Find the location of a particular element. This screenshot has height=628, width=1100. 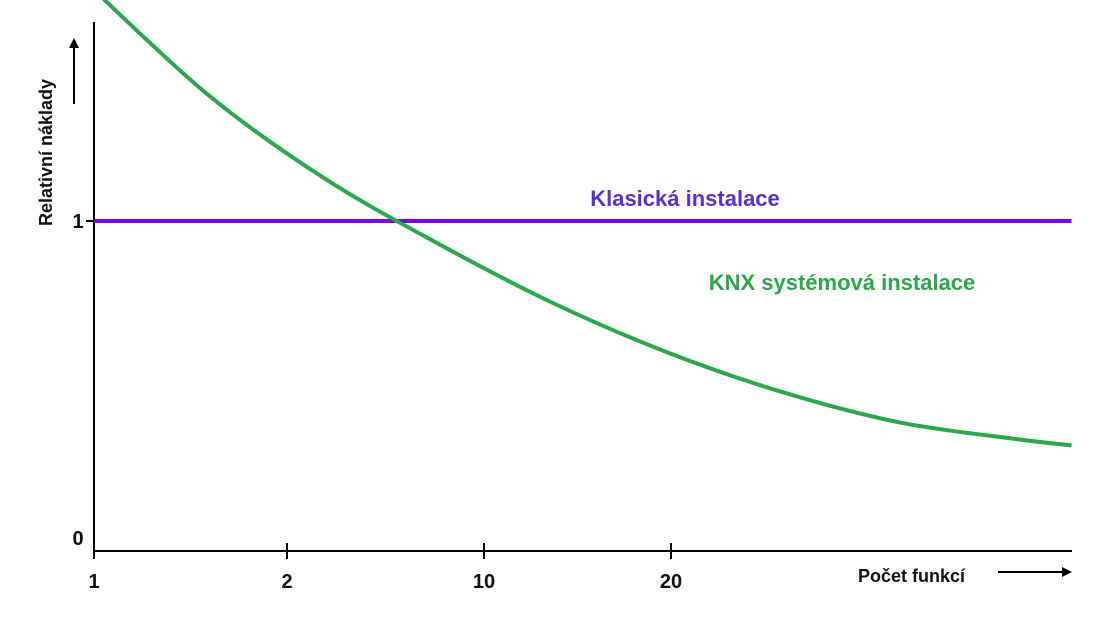

x-tick-label: 10 is located at coordinates (484, 582).